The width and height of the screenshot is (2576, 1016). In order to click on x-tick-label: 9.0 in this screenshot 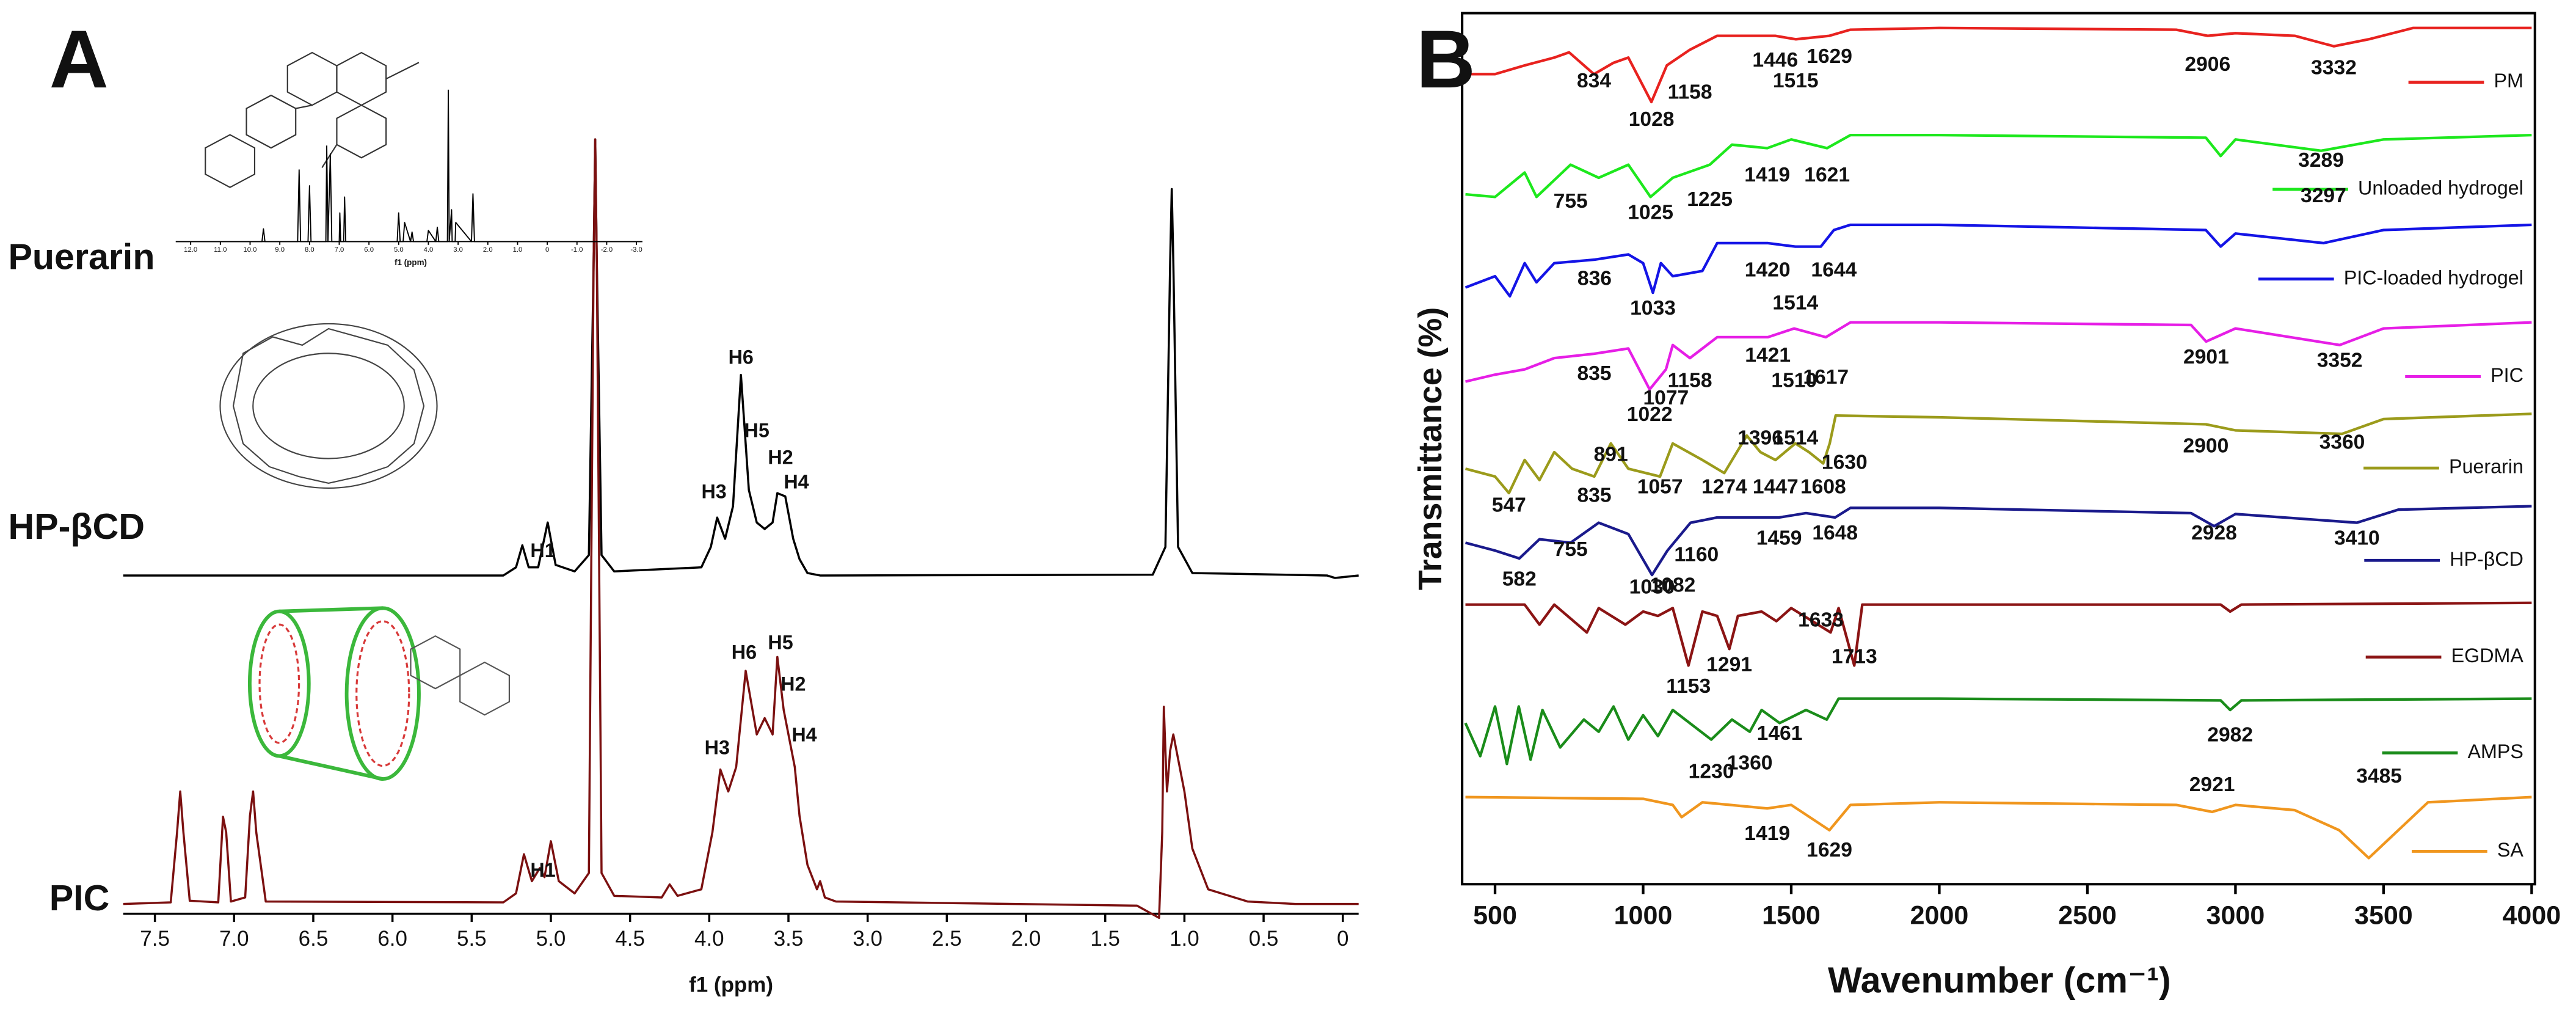, I will do `click(280, 250)`.